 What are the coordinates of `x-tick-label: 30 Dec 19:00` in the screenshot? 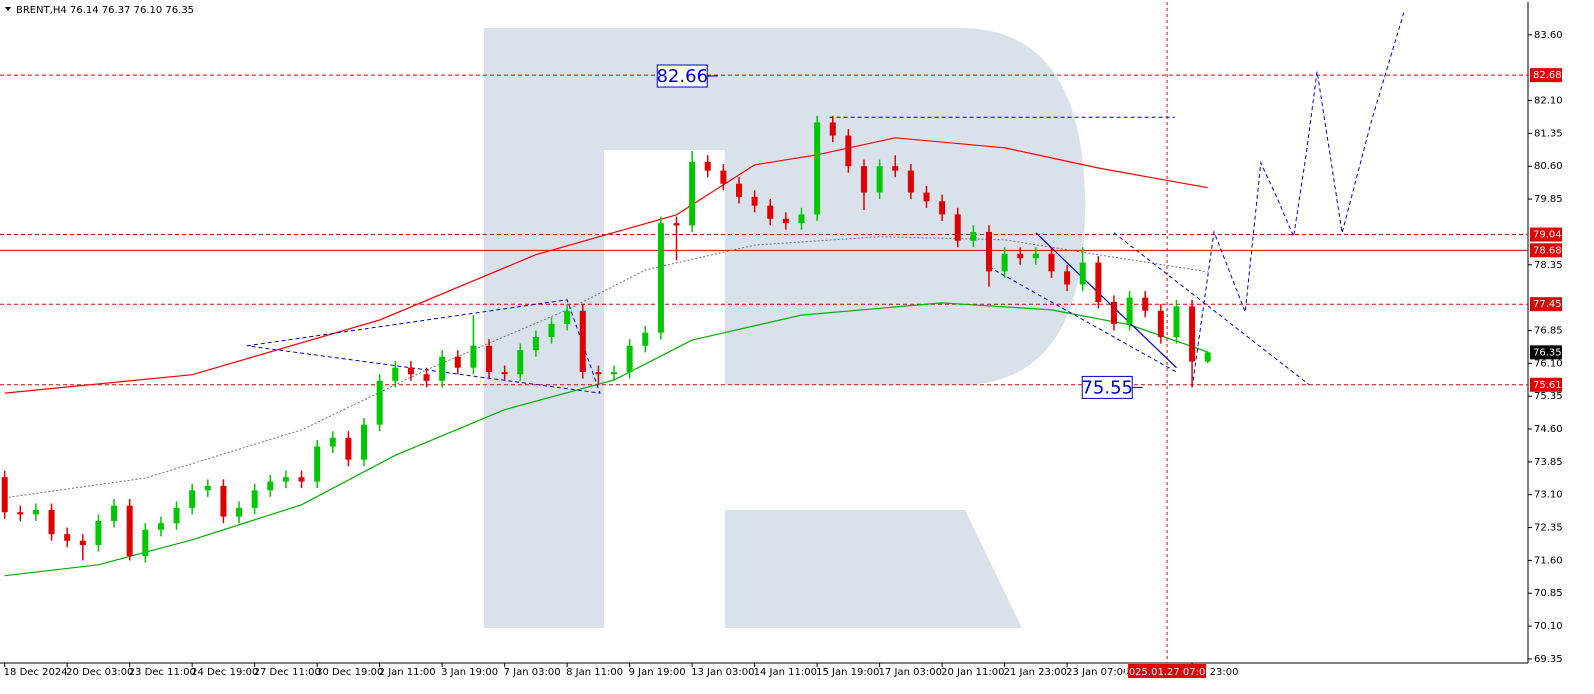 It's located at (349, 672).